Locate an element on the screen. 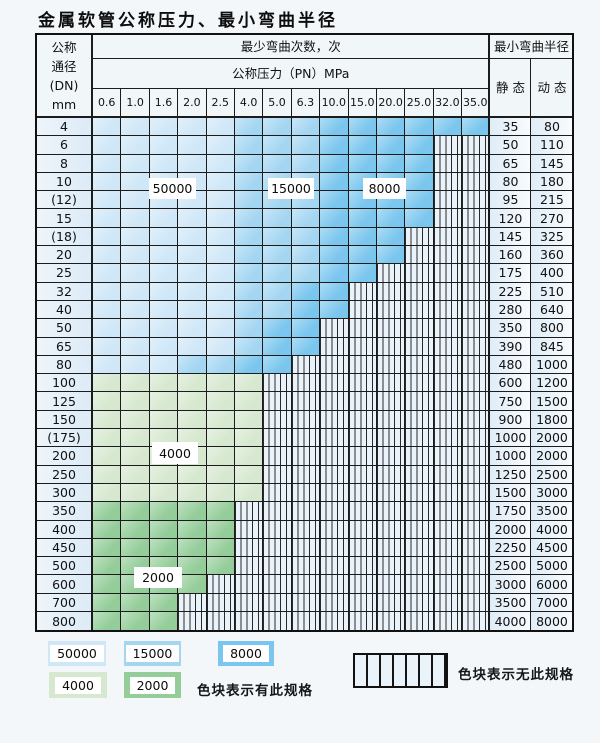 The height and width of the screenshot is (743, 600). pressure-tick: 10.0 is located at coordinates (334, 103).